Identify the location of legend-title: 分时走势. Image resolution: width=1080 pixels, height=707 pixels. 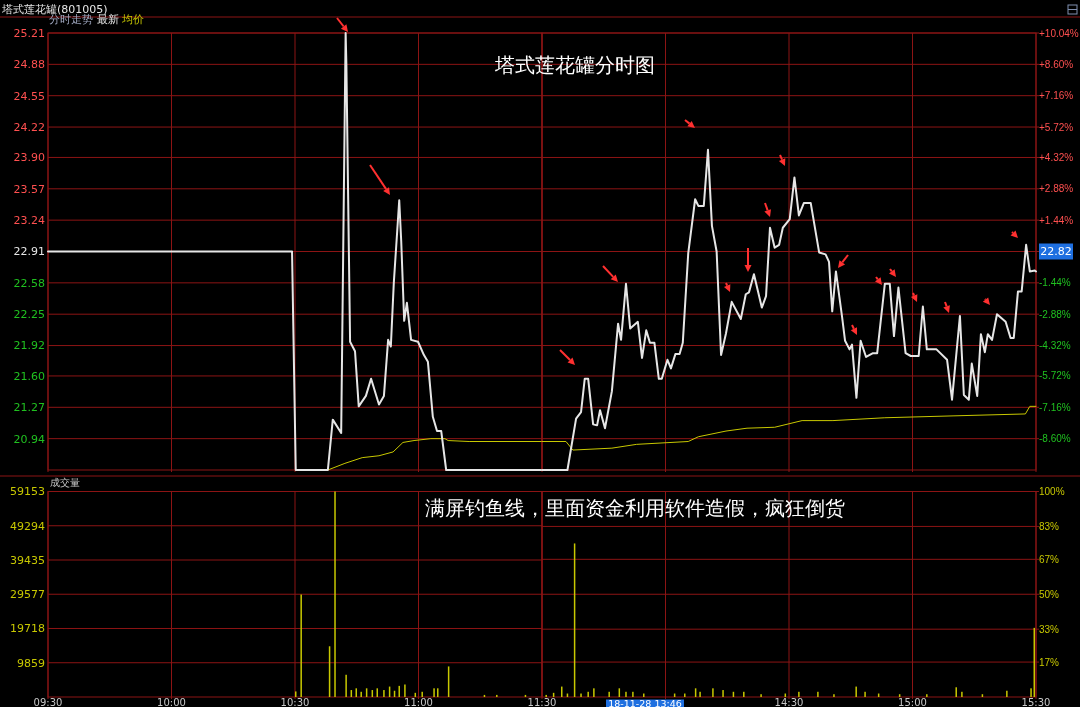
(73, 19).